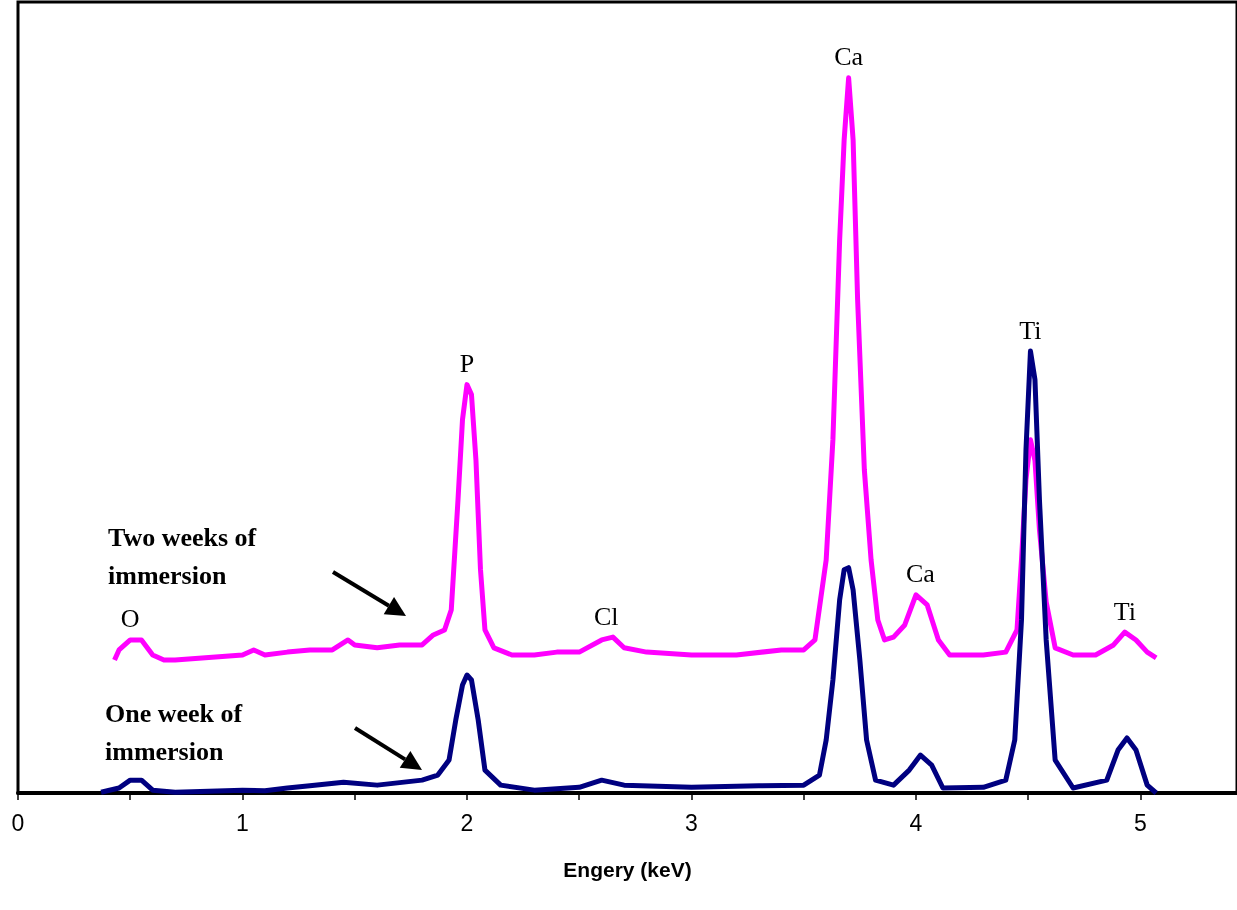  What do you see at coordinates (177, 732) in the screenshot?
I see `annotation: One week of immersion` at bounding box center [177, 732].